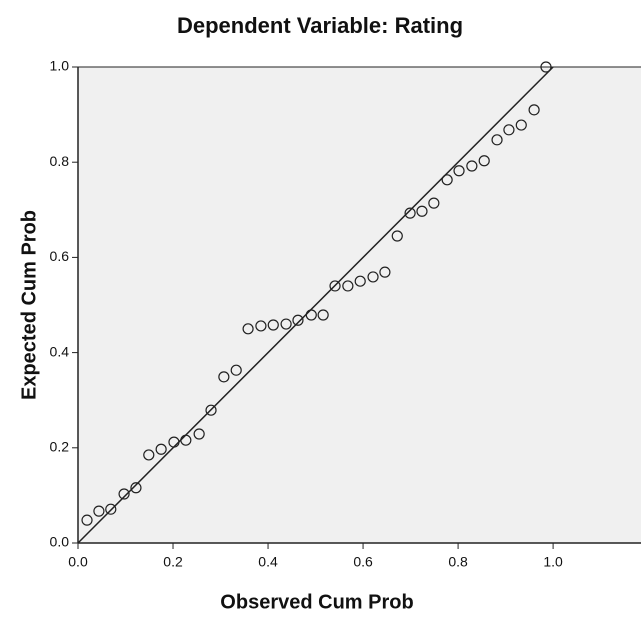 The width and height of the screenshot is (641, 617). What do you see at coordinates (268, 562) in the screenshot?
I see `x-tick-label: 0.4` at bounding box center [268, 562].